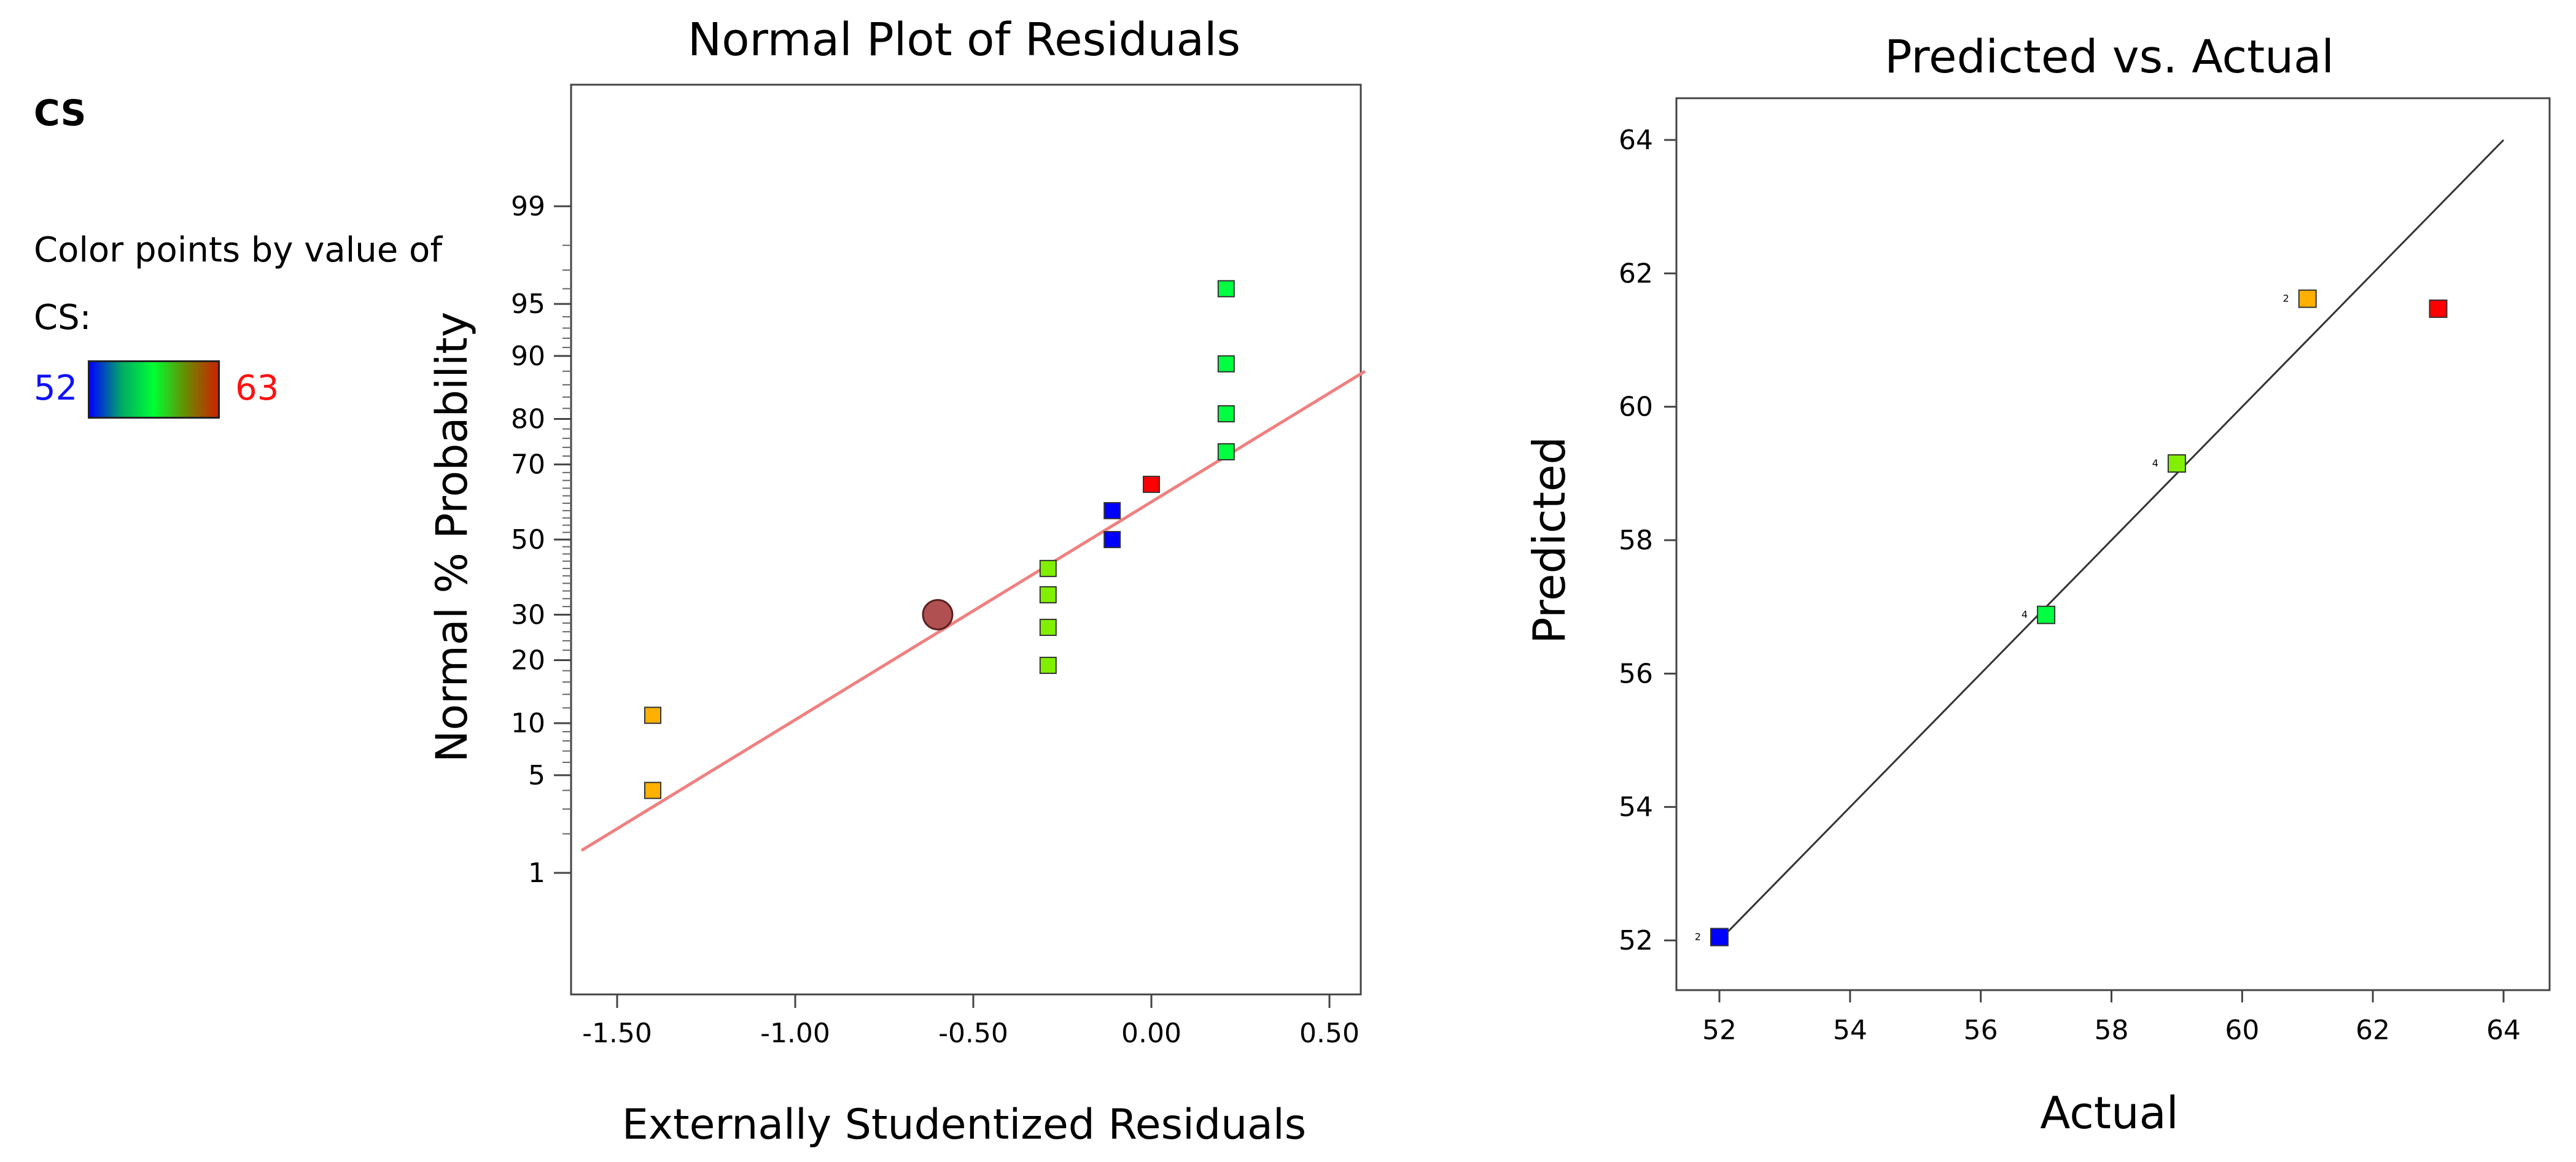  Describe the element at coordinates (528, 356) in the screenshot. I see `y-tick-label: 90` at that location.